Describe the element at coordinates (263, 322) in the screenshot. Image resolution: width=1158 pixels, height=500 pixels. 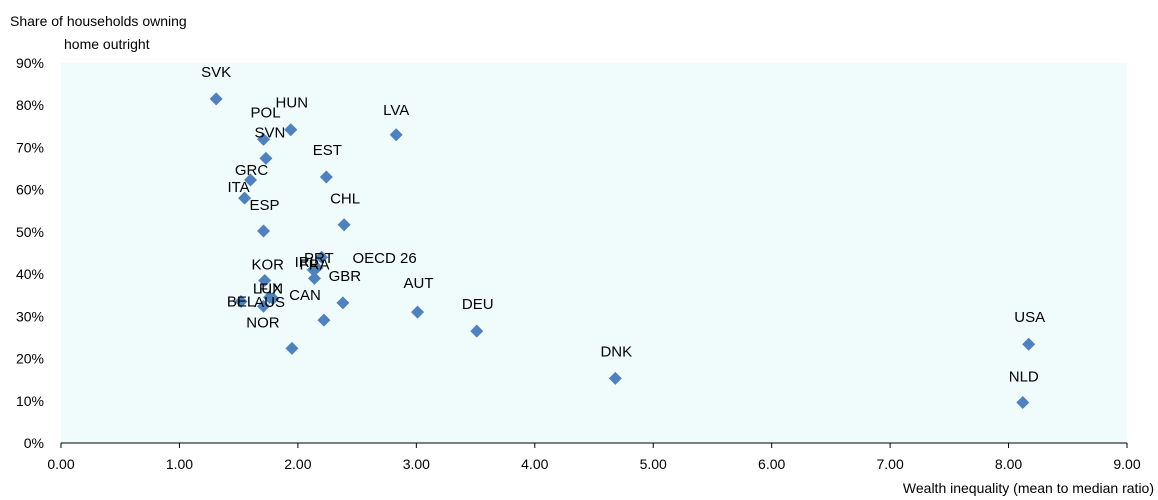
I see `data-label-nor: NOR` at that location.